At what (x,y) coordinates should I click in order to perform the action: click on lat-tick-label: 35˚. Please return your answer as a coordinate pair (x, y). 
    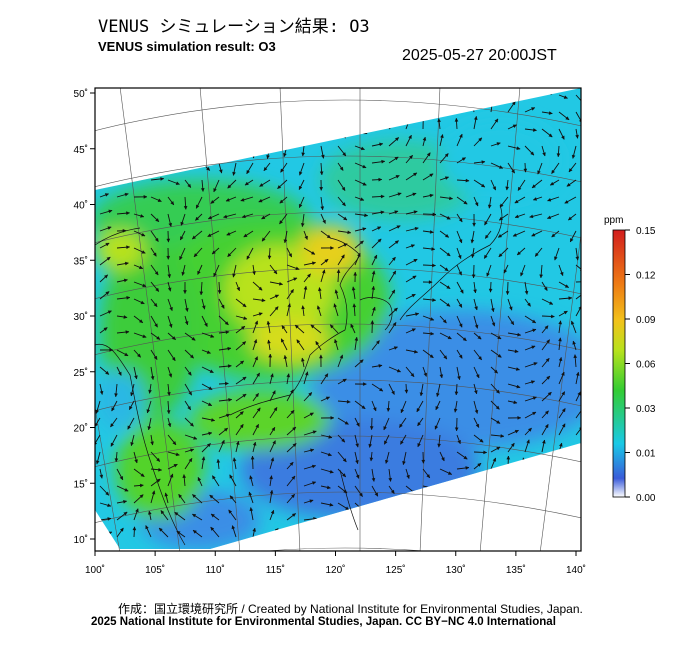
    Looking at the image, I should click on (81, 261).